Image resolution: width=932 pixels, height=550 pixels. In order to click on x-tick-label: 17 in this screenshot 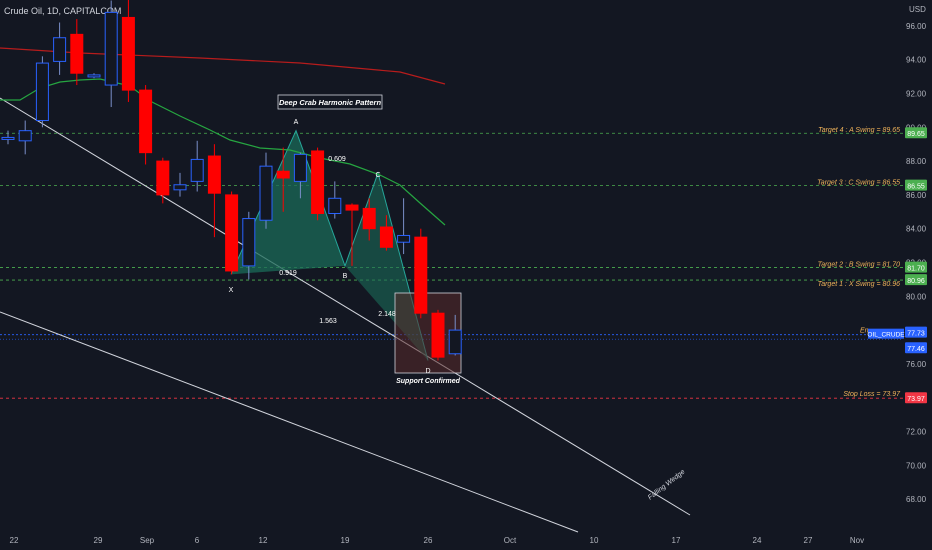, I will do `click(676, 540)`.